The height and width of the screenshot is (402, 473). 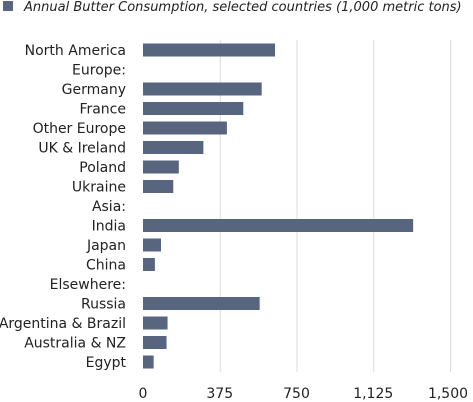 I want to click on category-label: India, so click(x=109, y=227).